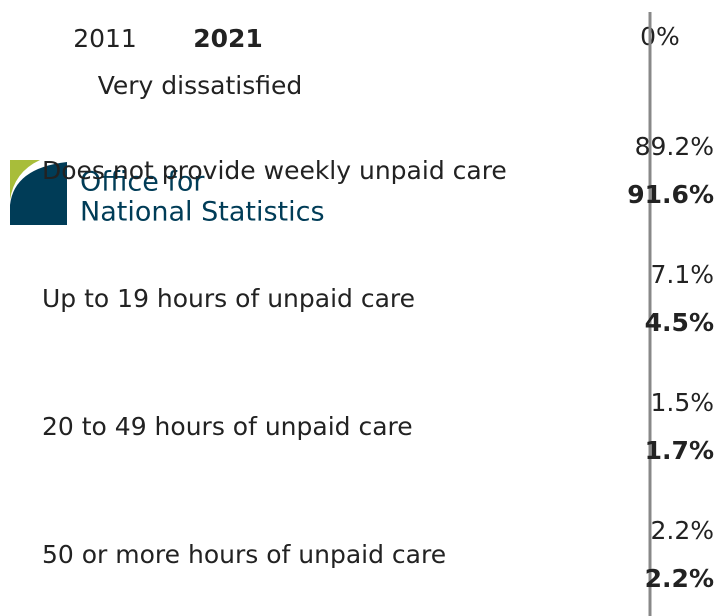 The width and height of the screenshot is (718, 616). What do you see at coordinates (228, 38) in the screenshot?
I see `legend-entry: 2021` at bounding box center [228, 38].